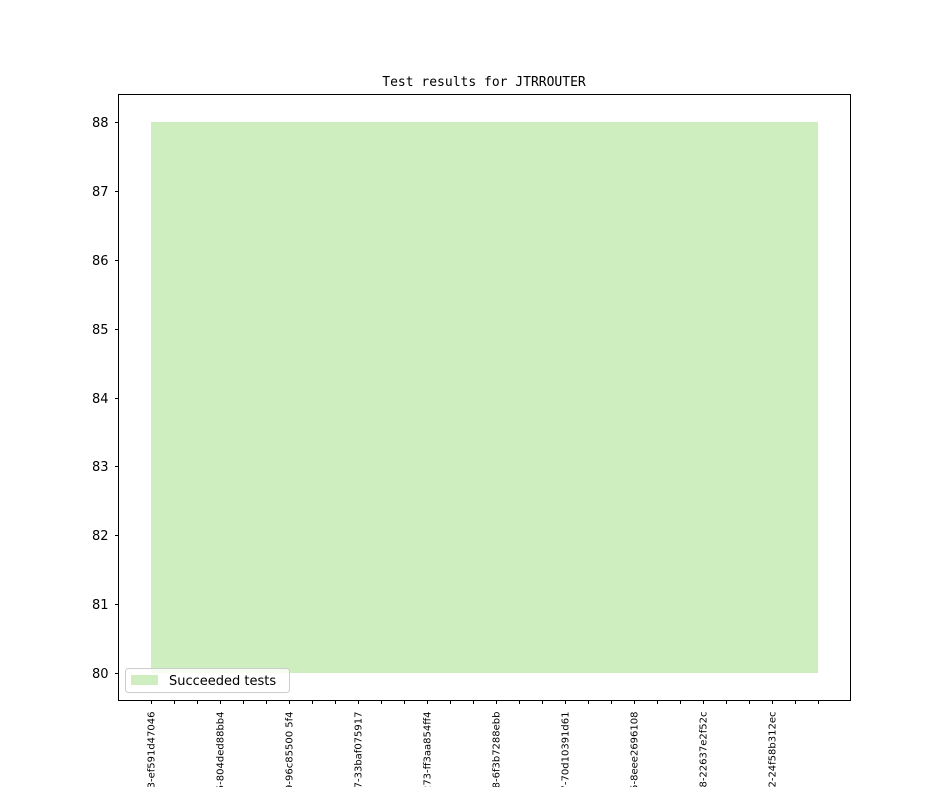 The height and width of the screenshot is (787, 944). Describe the element at coordinates (484, 82) in the screenshot. I see `chart-title: Test results for JTRROUTER` at that location.